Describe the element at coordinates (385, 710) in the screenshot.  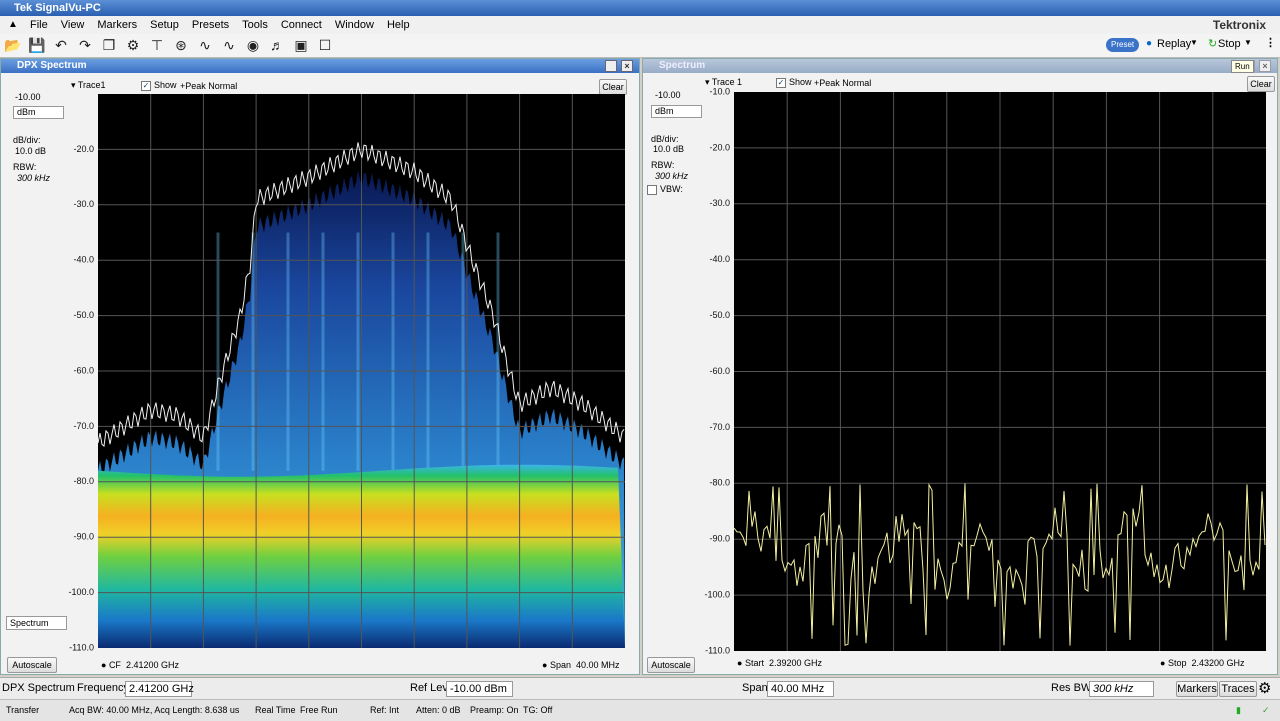
I see `status-item: Ref: Int` at that location.